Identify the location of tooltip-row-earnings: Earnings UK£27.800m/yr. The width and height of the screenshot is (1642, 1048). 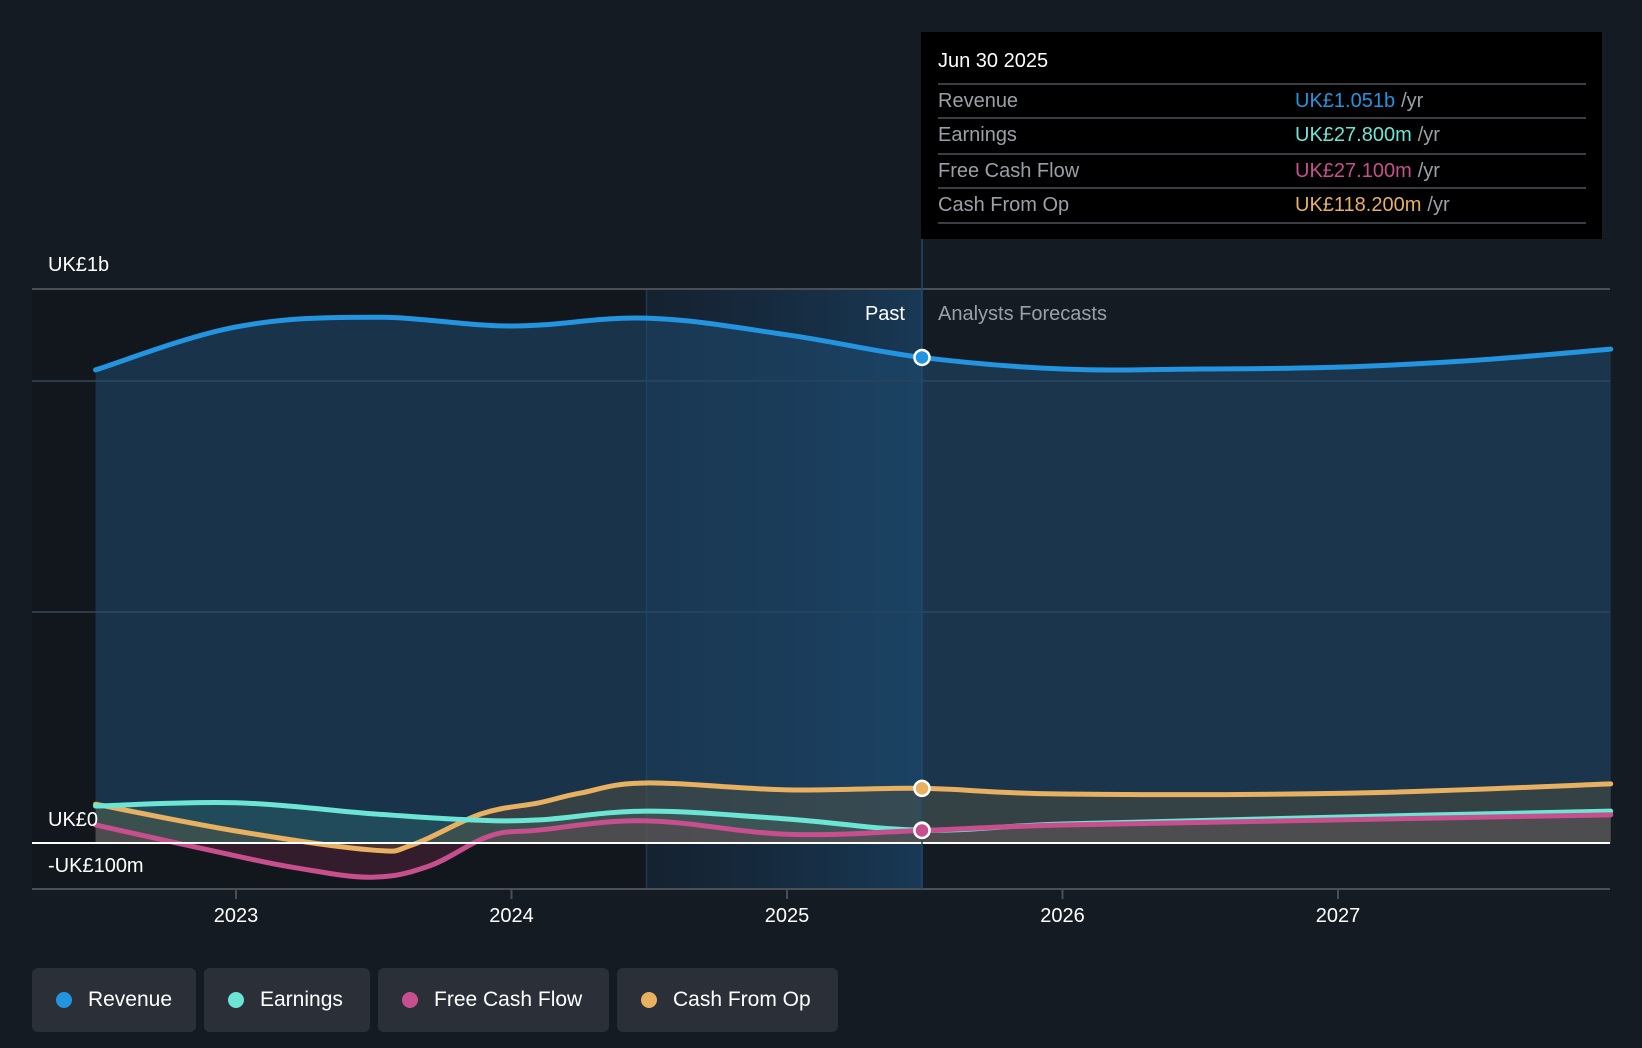
(1262, 134).